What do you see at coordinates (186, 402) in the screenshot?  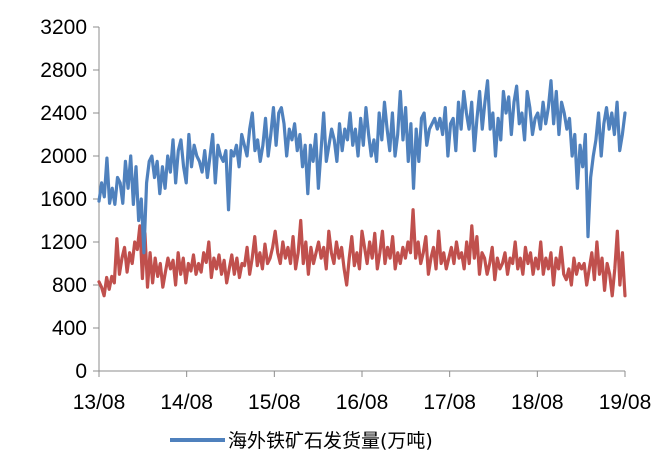 I see `x-tick-label: 14/08` at bounding box center [186, 402].